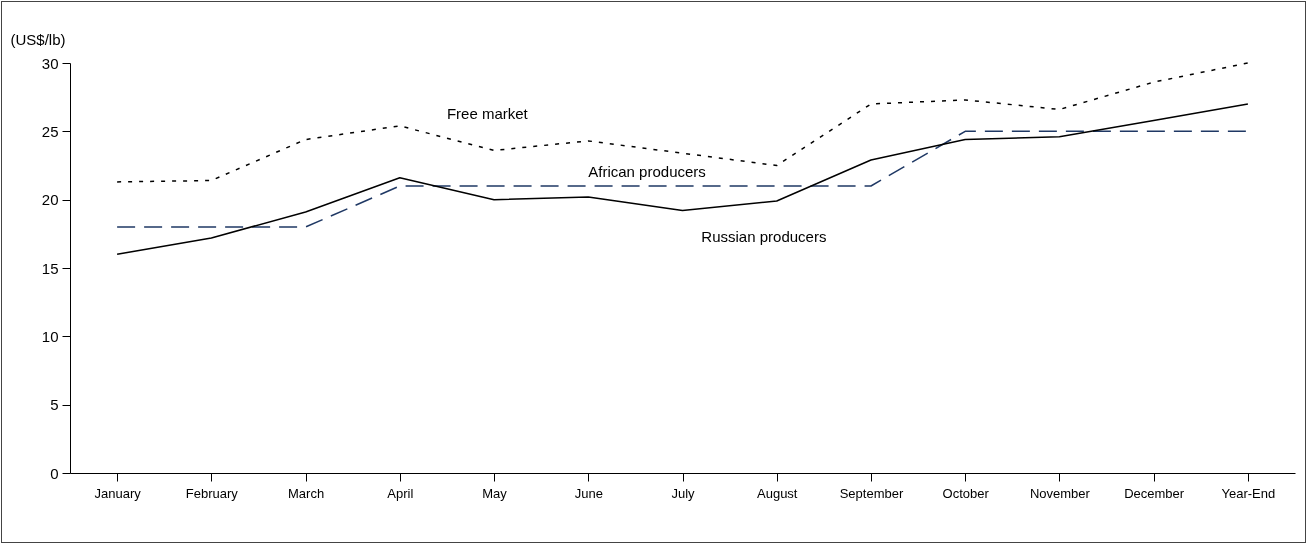 The height and width of the screenshot is (546, 1309). I want to click on x-tick-label: November, so click(1060, 493).